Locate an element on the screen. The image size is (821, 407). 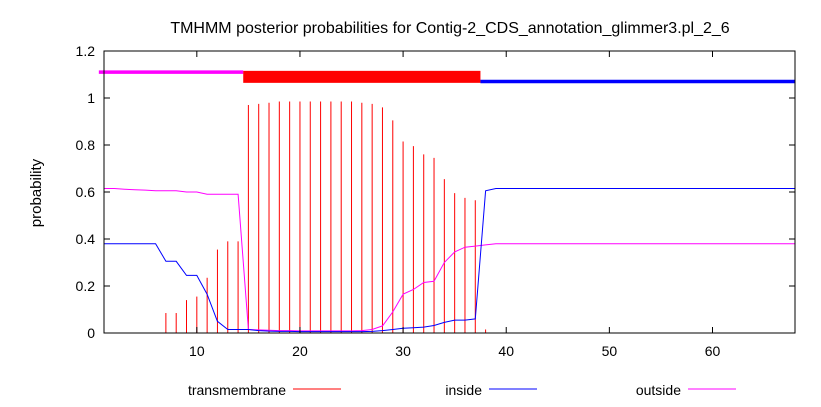
legend-label-outside: outside is located at coordinates (658, 390).